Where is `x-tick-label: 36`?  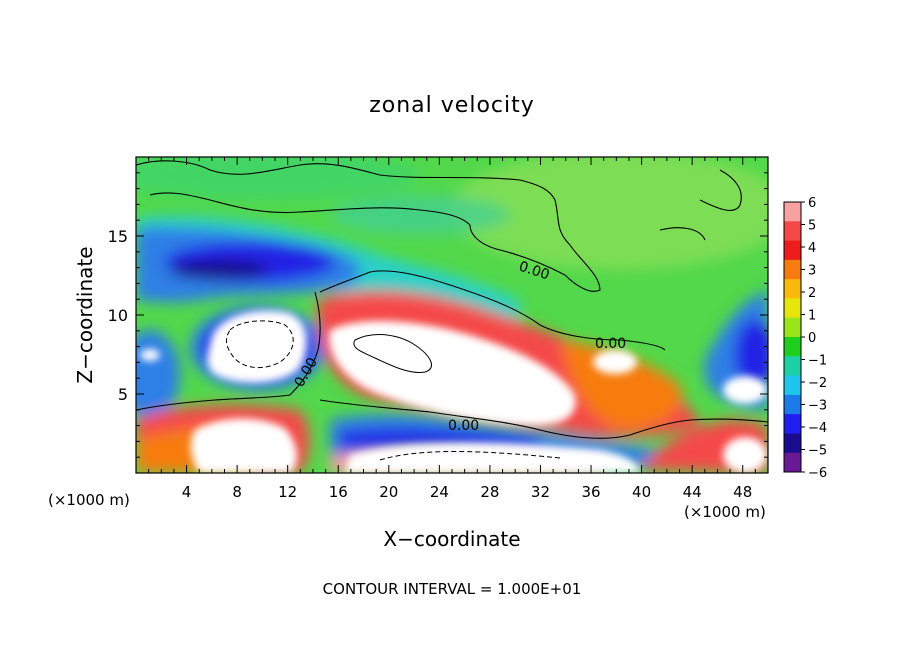 x-tick-label: 36 is located at coordinates (590, 492).